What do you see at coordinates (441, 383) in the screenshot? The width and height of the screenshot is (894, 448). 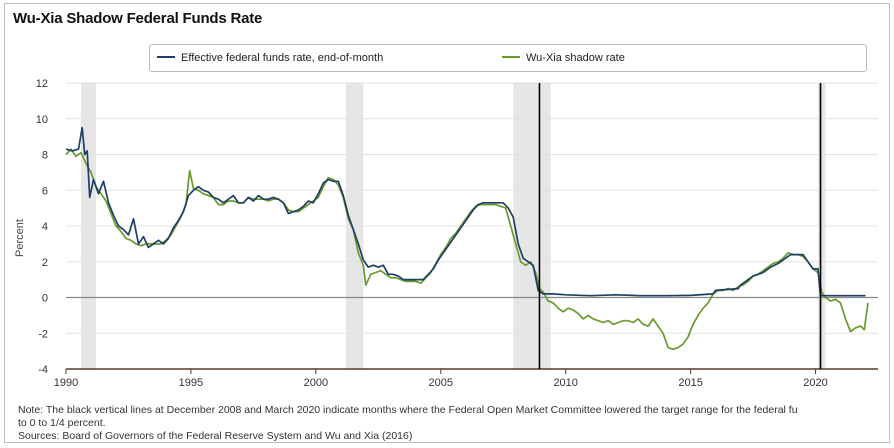 I see `x-tick-label: 2005` at bounding box center [441, 383].